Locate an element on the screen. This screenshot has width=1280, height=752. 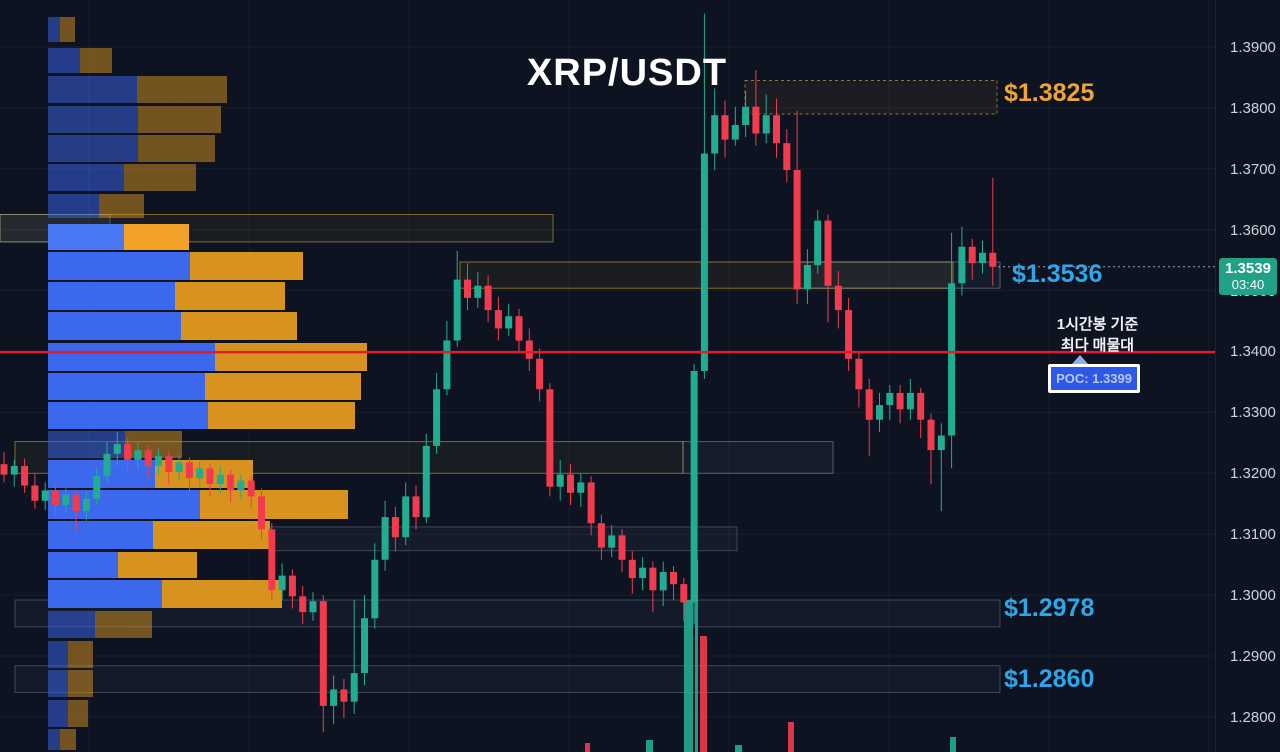
poc-label: POC: 1.3399 is located at coordinates (1094, 378).